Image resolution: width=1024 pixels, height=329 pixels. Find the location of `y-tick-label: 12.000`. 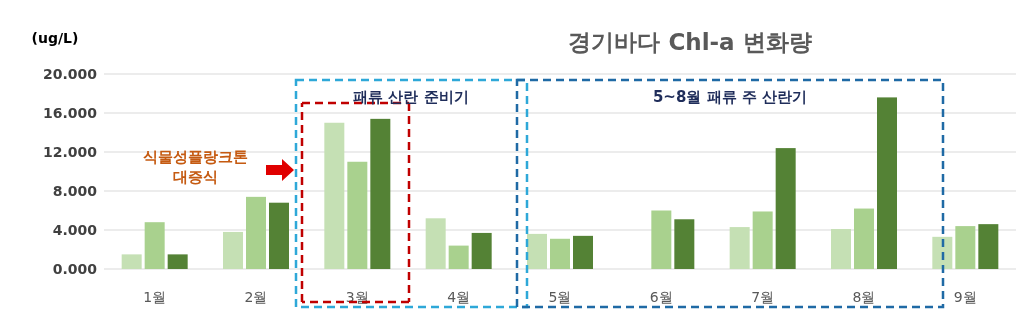

y-tick-label: 12.000 is located at coordinates (70, 152).